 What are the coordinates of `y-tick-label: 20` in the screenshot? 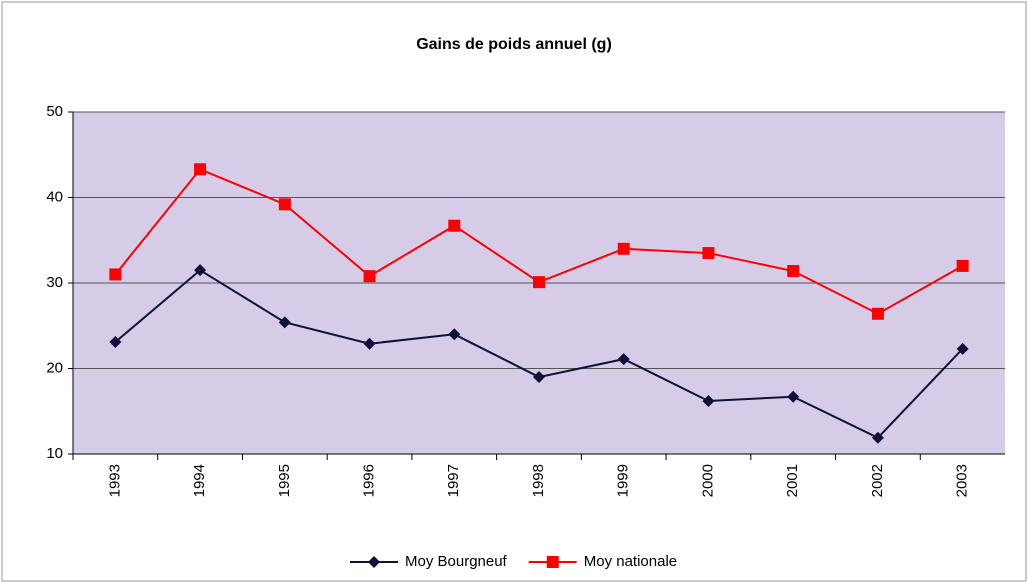 It's located at (54, 367).